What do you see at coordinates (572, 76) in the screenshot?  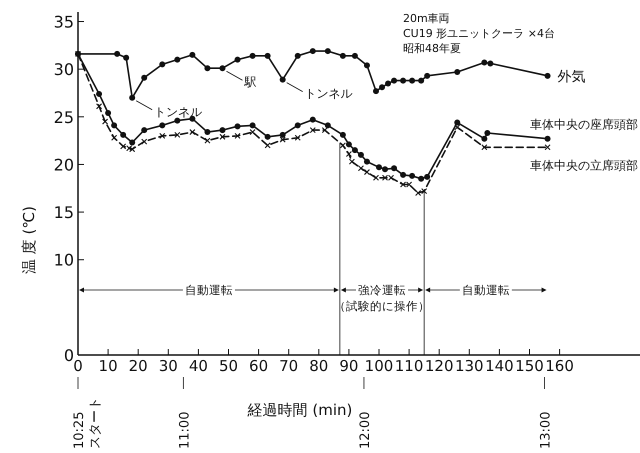 I see `series-label: 外気` at bounding box center [572, 76].